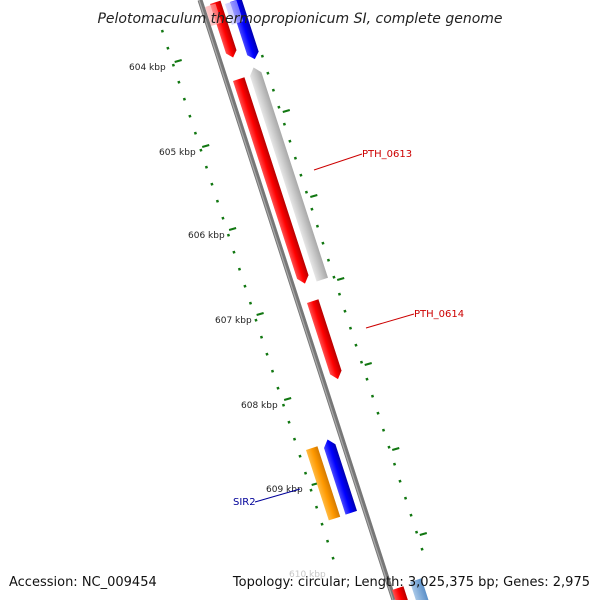 This screenshot has height=600, width=600. What do you see at coordinates (325, 340) in the screenshot?
I see `gene-red-pth0614` at bounding box center [325, 340].